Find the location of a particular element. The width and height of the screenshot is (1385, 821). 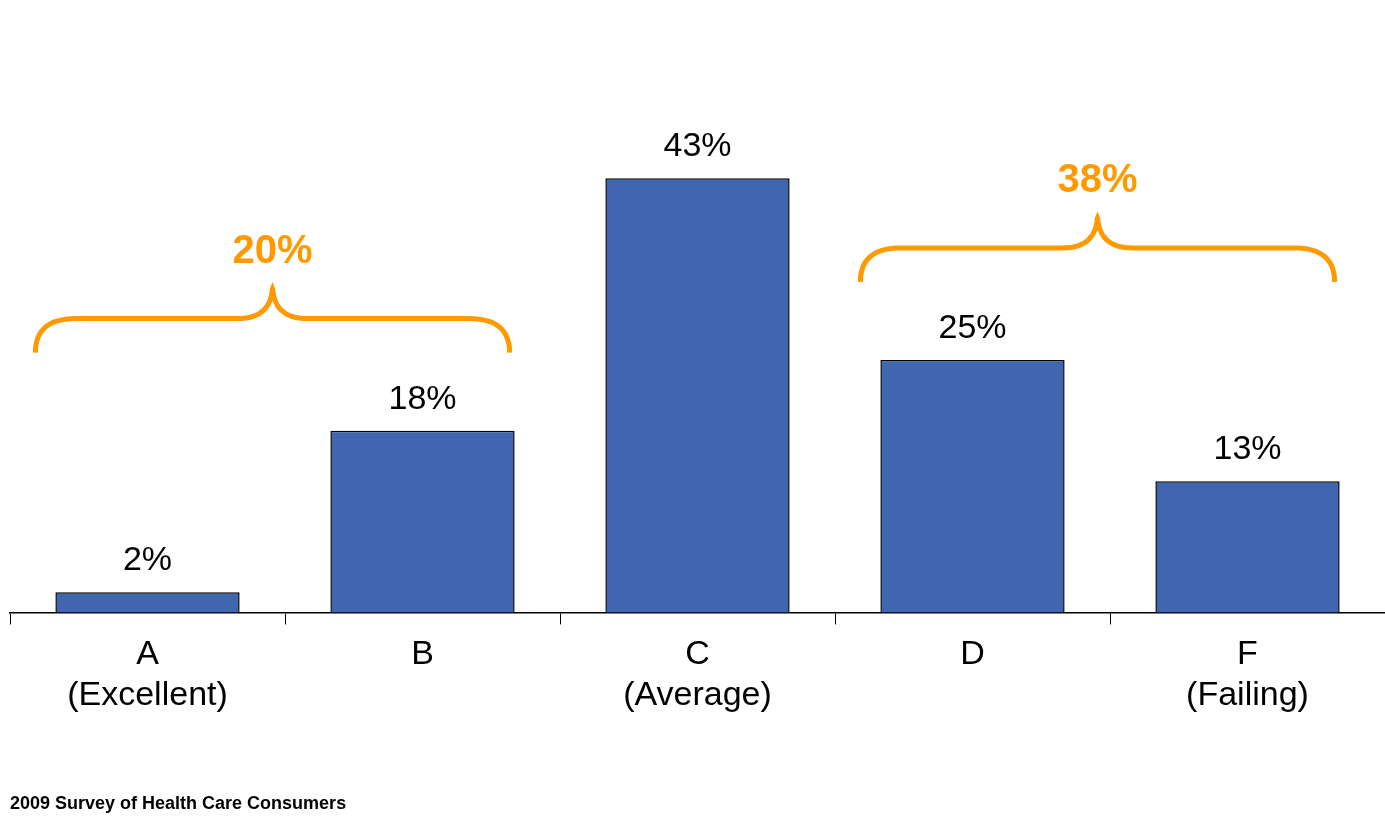

x-tick-label: B is located at coordinates (422, 652).